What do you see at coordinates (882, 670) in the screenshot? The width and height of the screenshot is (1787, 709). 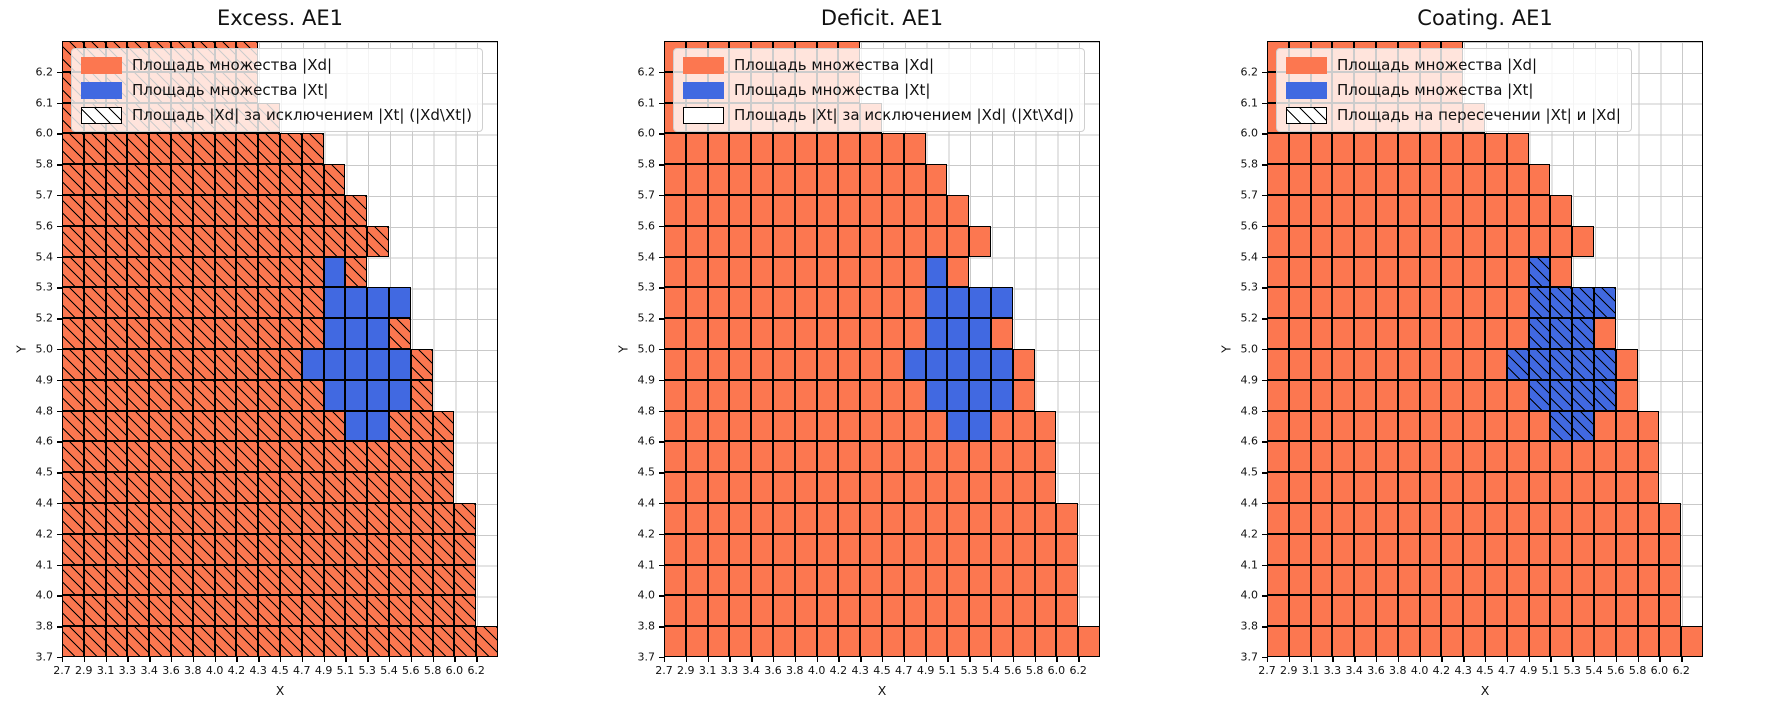 I see `x-tick-label: 4.5` at bounding box center [882, 670].